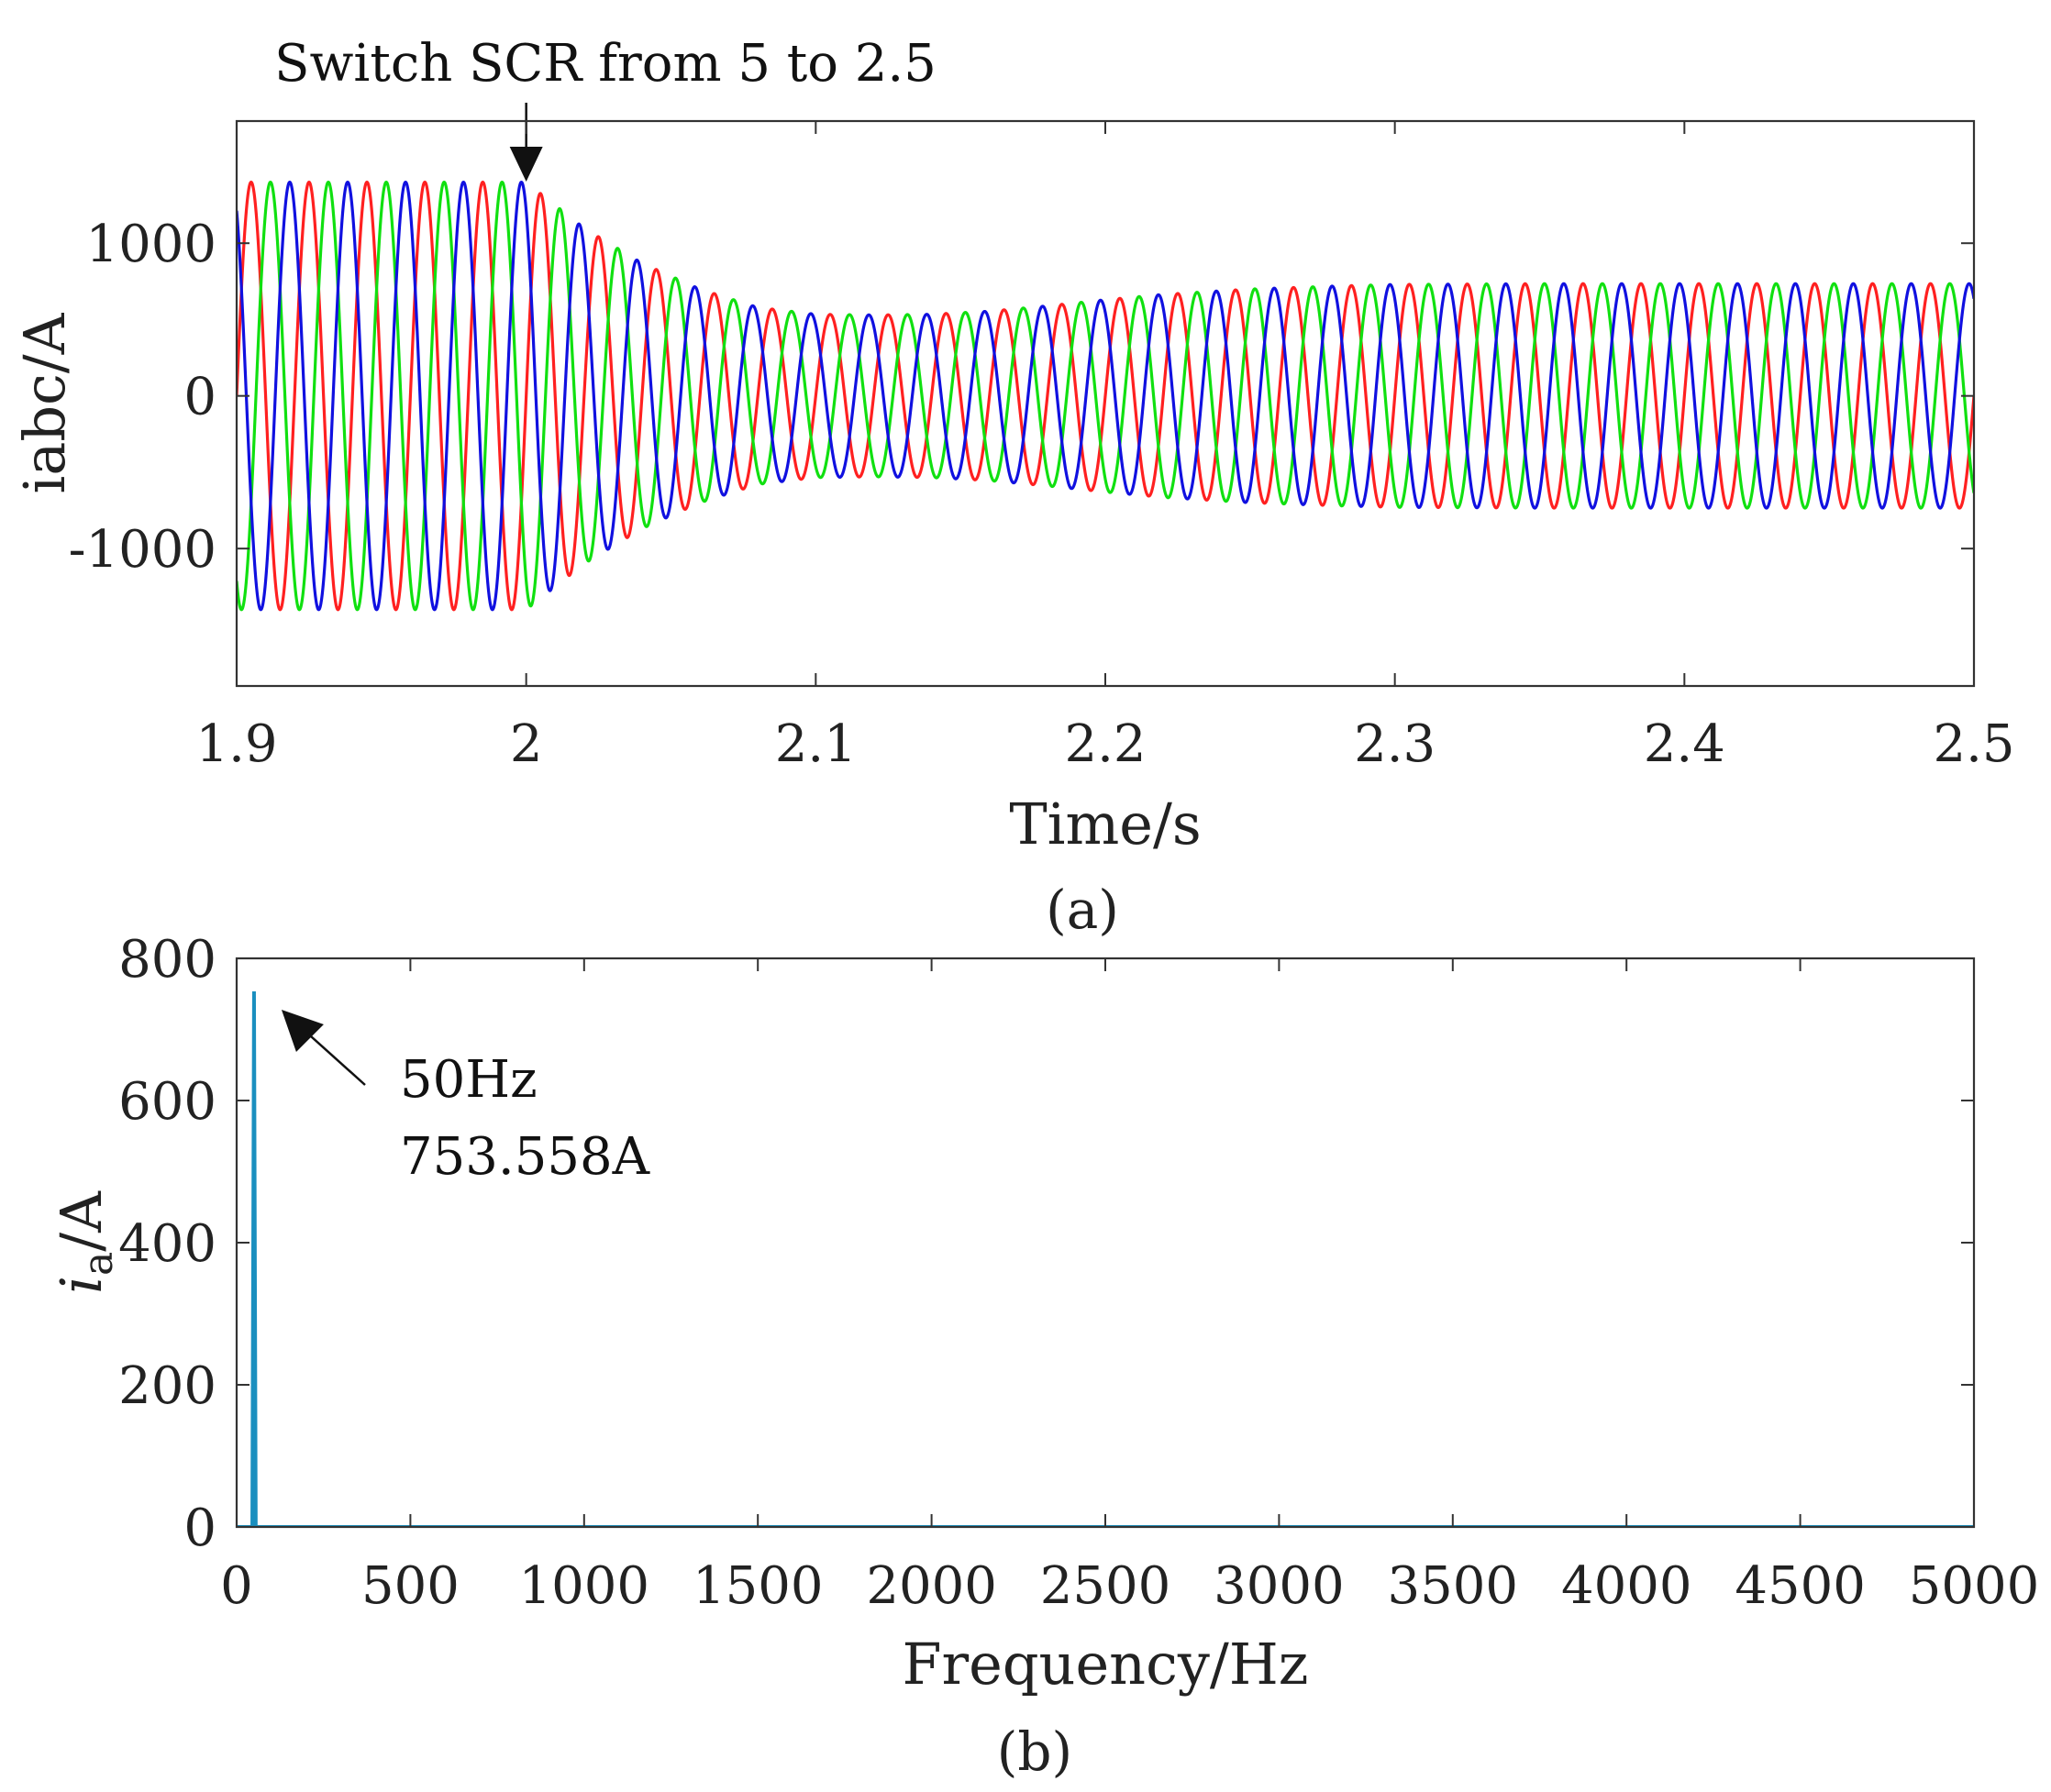 This screenshot has width=2051, height=1792. Describe the element at coordinates (1800, 1586) in the screenshot. I see `panel-b-x-tick-label: 4500` at that location.